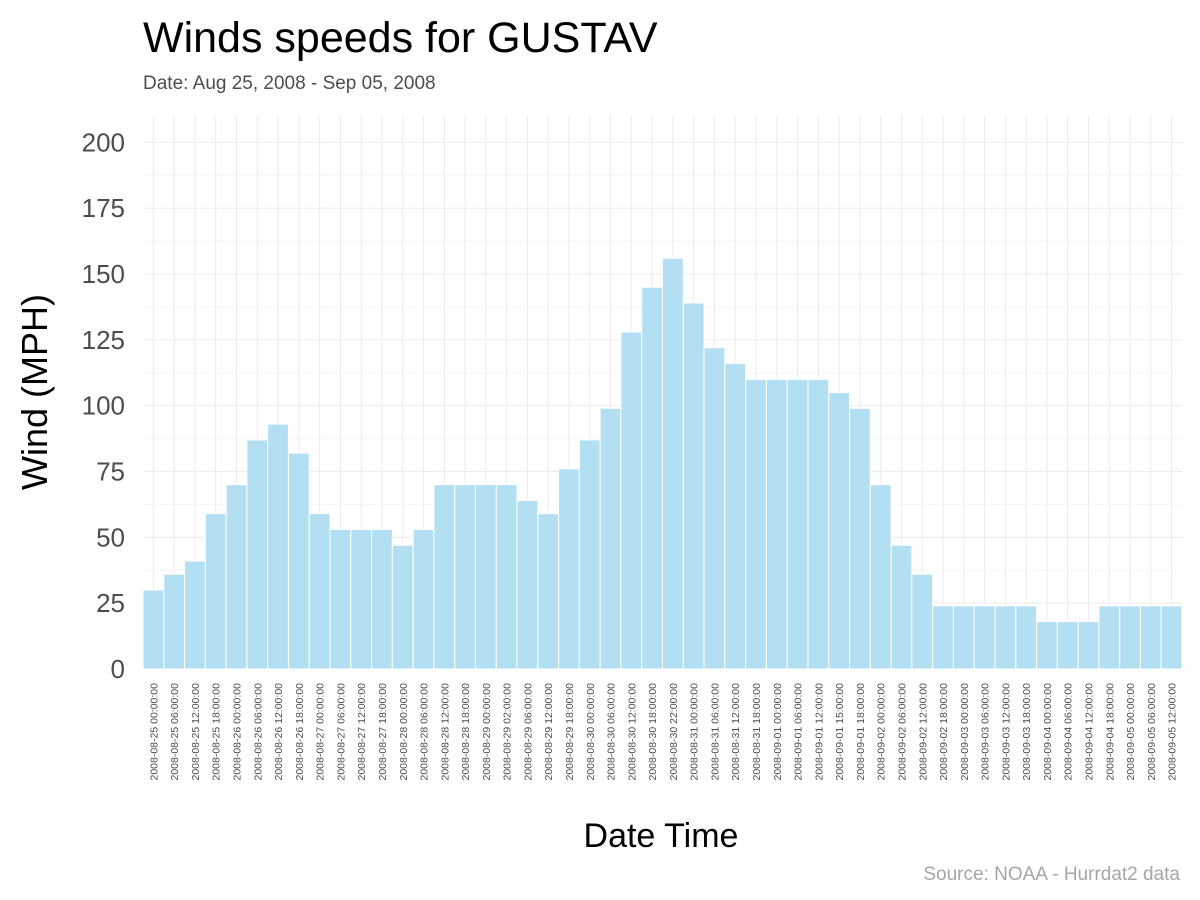 The image size is (1200, 900). What do you see at coordinates (1006, 732) in the screenshot?
I see `x-tick-label: 2008-09-03 12:00:00` at bounding box center [1006, 732].